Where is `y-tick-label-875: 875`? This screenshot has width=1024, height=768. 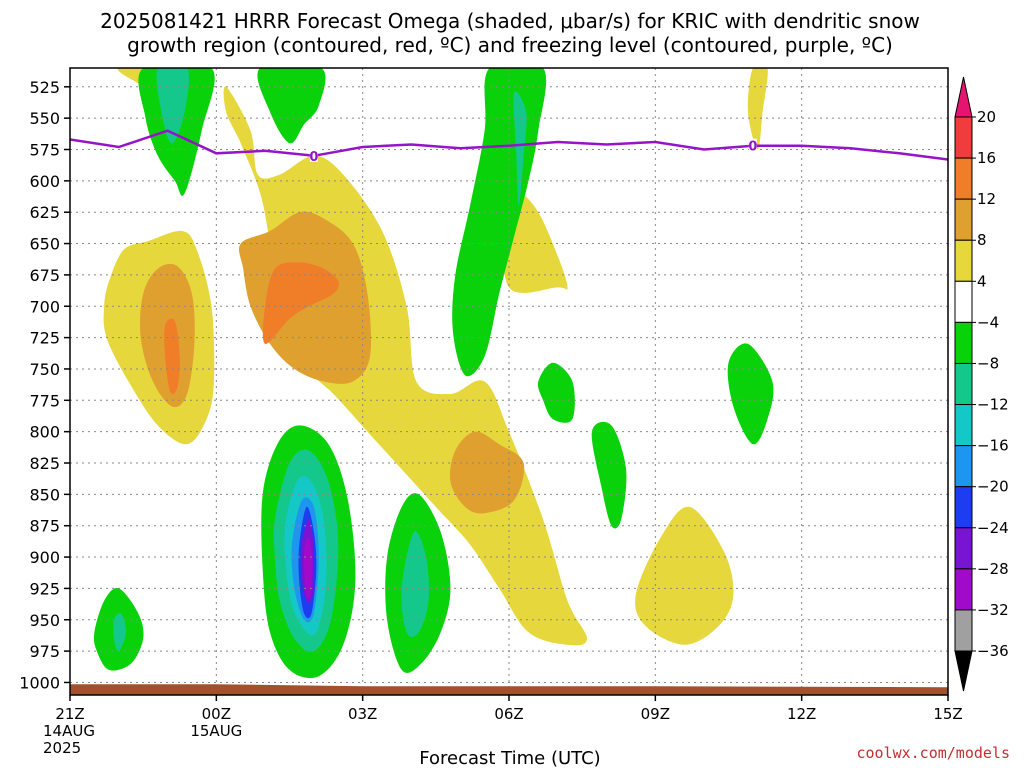
y-tick-label-875: 875 is located at coordinates (44, 526).